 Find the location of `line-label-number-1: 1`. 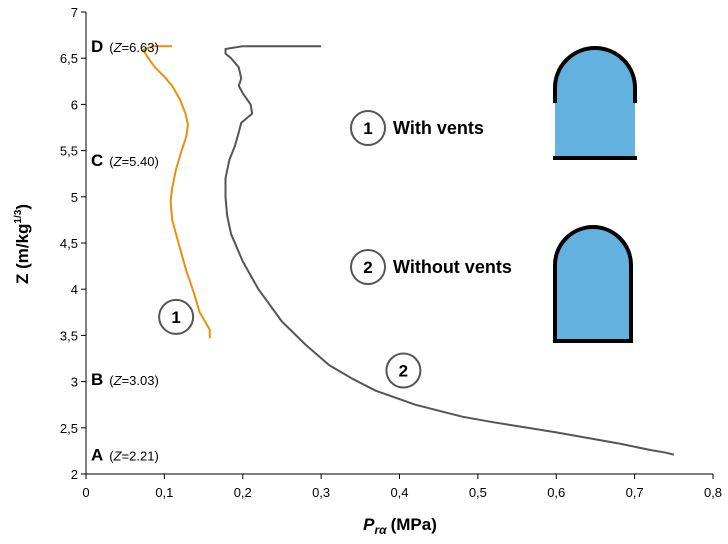

line-label-number-1: 1 is located at coordinates (175, 317).